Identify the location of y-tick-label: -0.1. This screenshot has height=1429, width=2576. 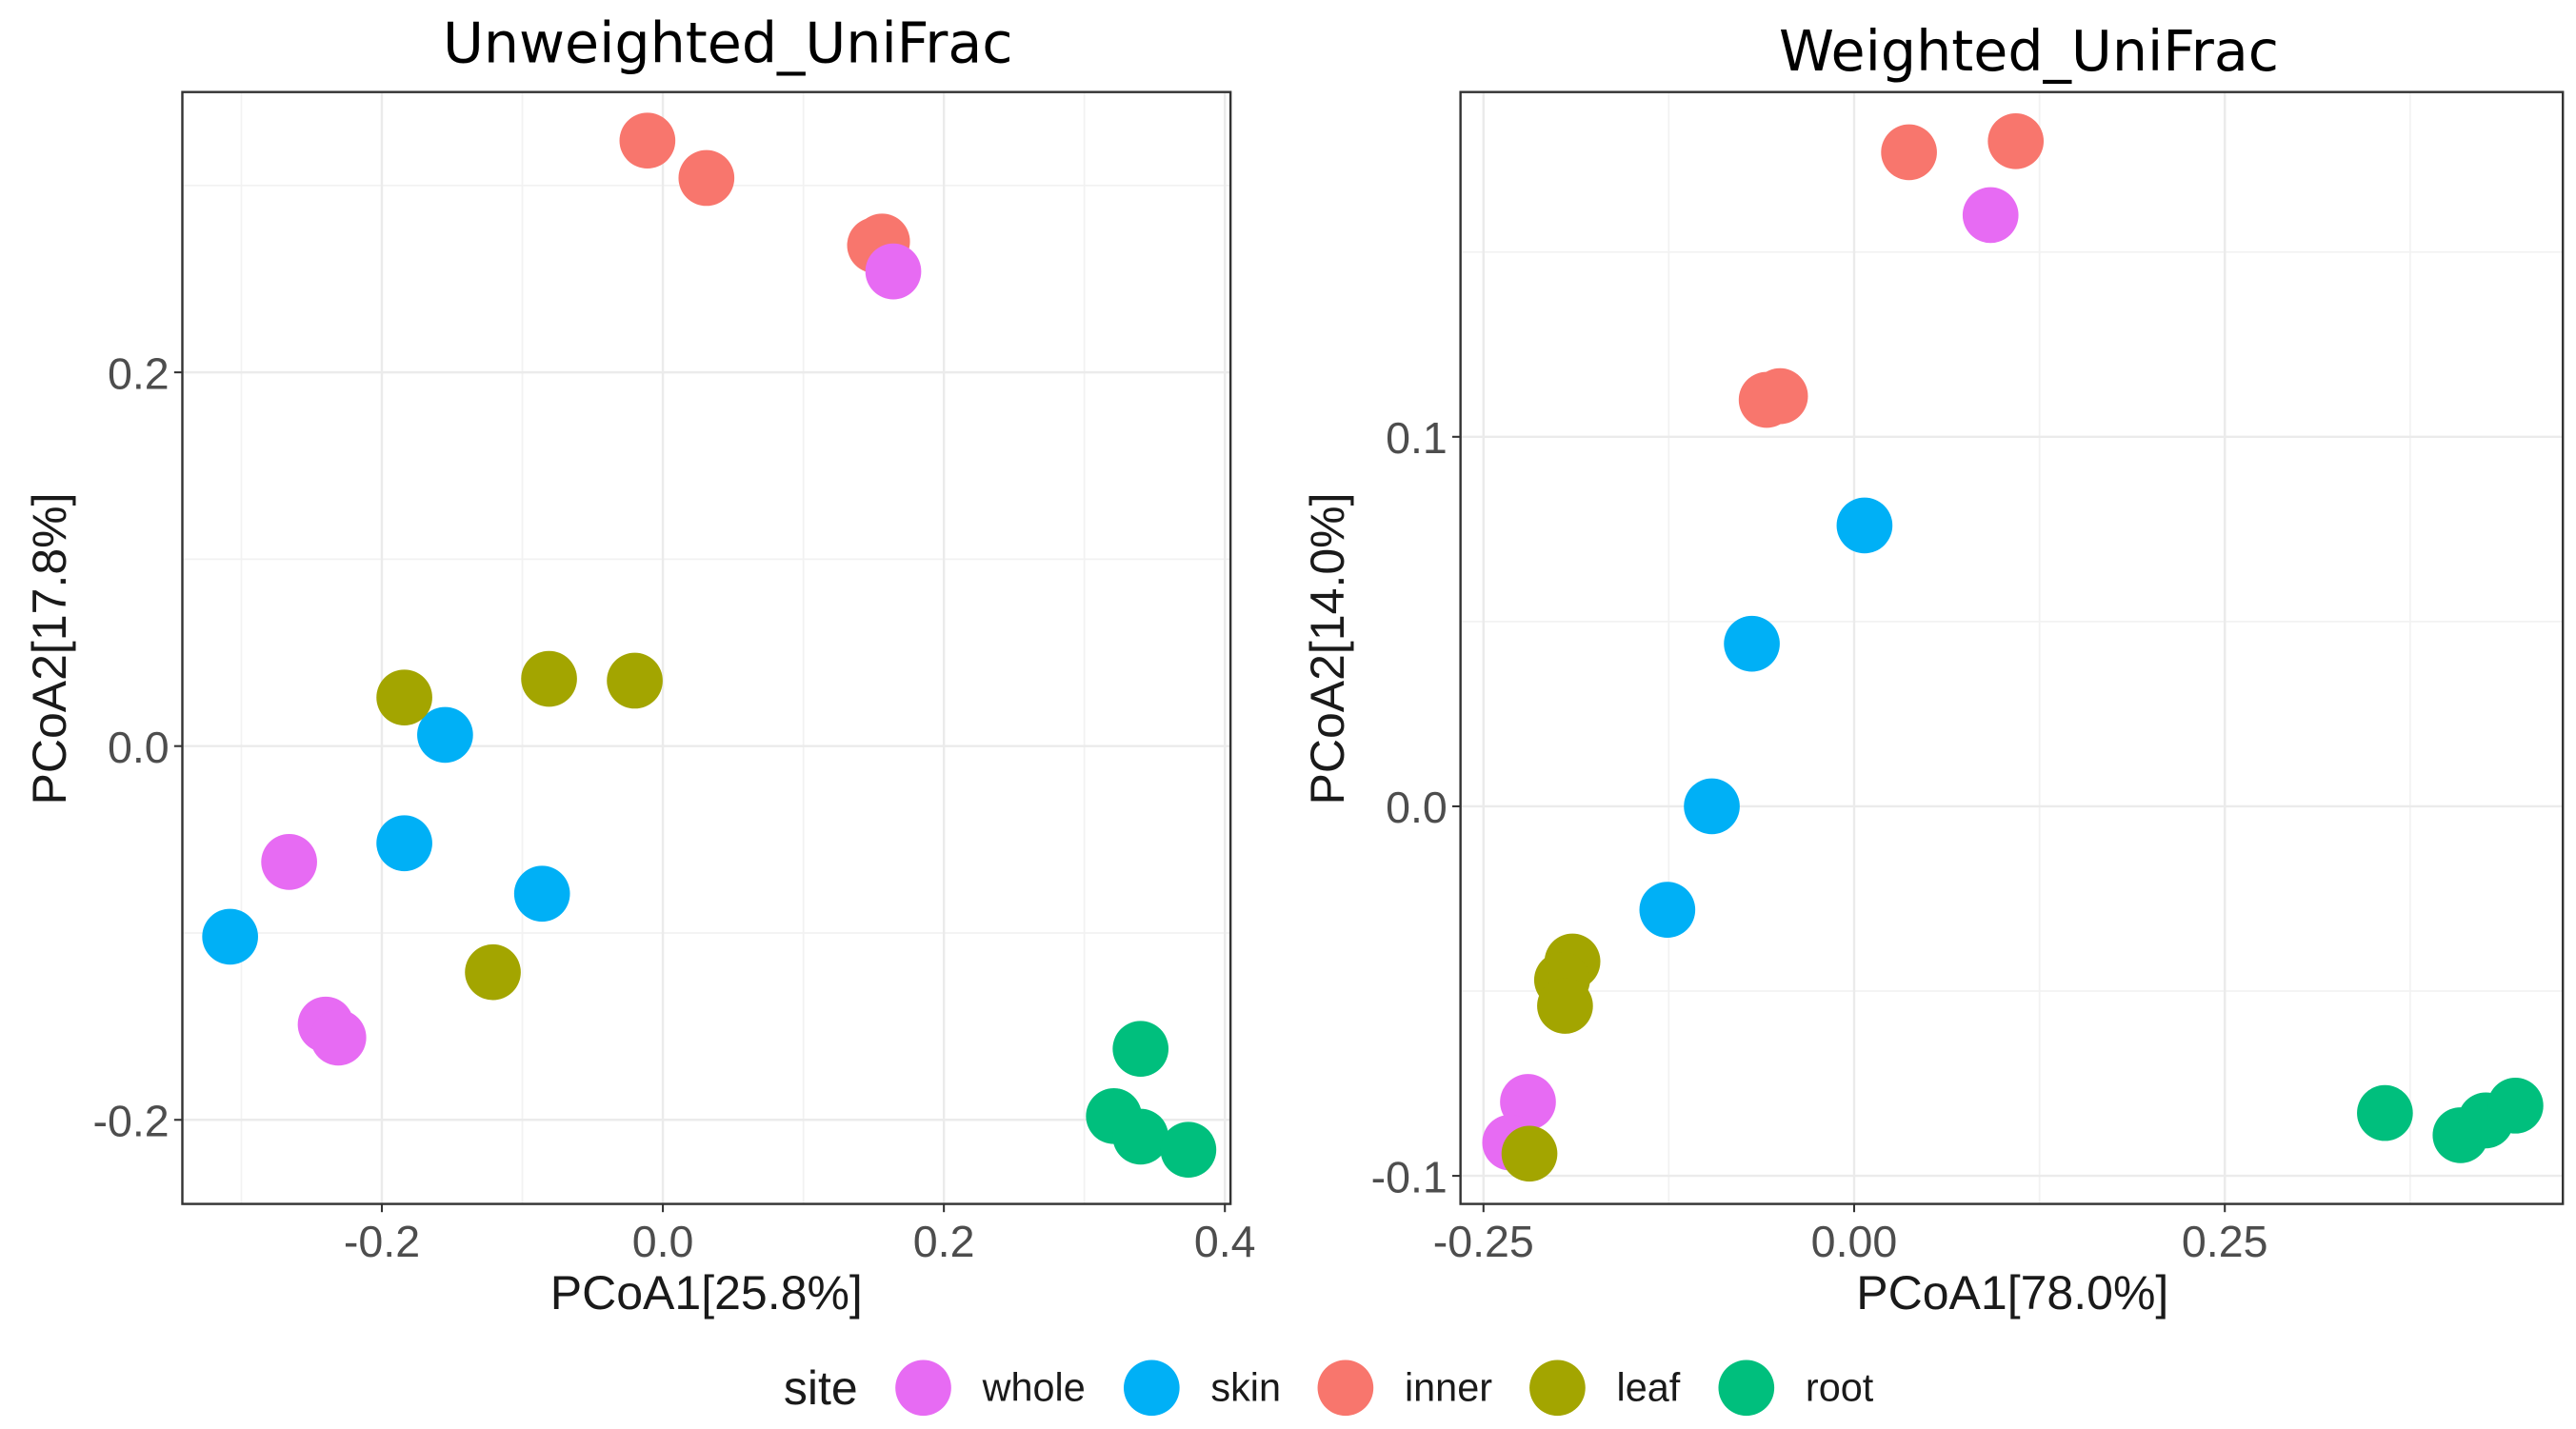
(1409, 1176).